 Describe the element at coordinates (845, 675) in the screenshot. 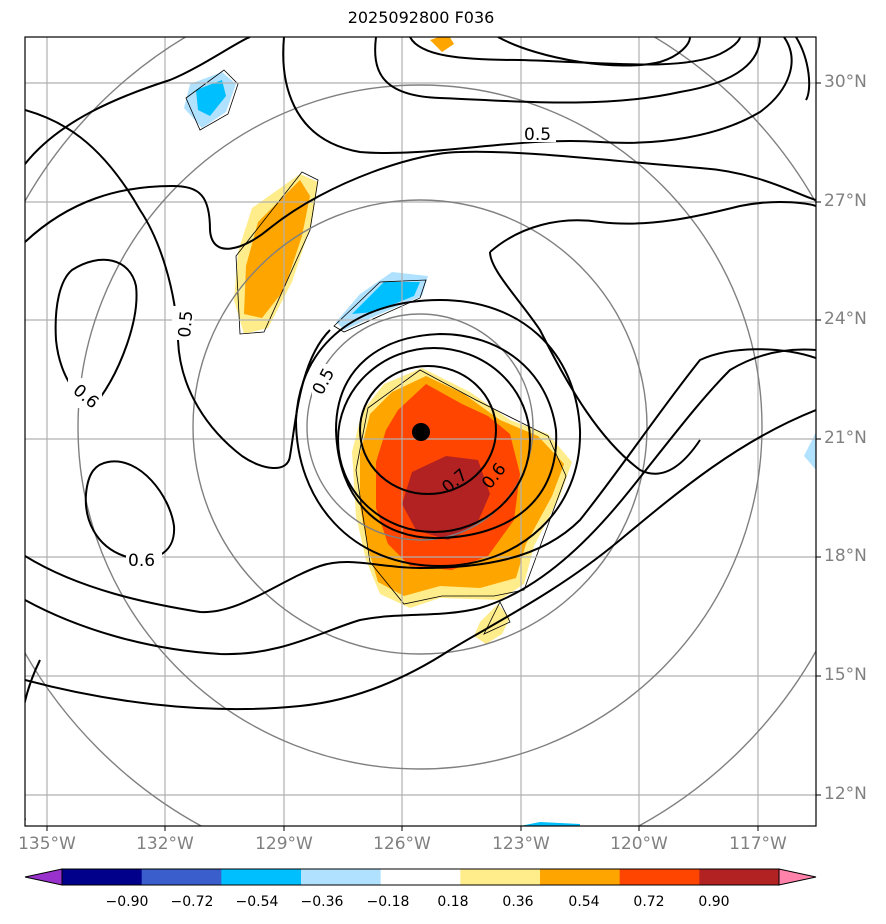

I see `lat-label: 15°N` at that location.